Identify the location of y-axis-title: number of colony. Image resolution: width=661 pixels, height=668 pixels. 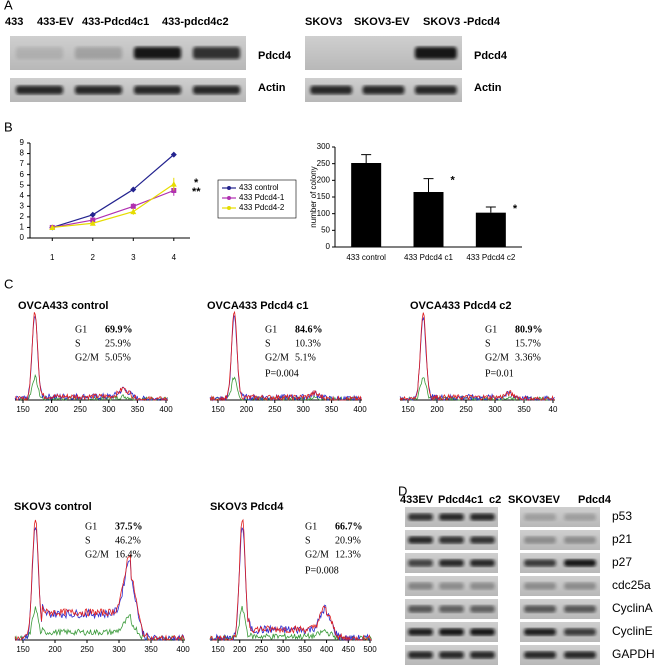
(313, 196).